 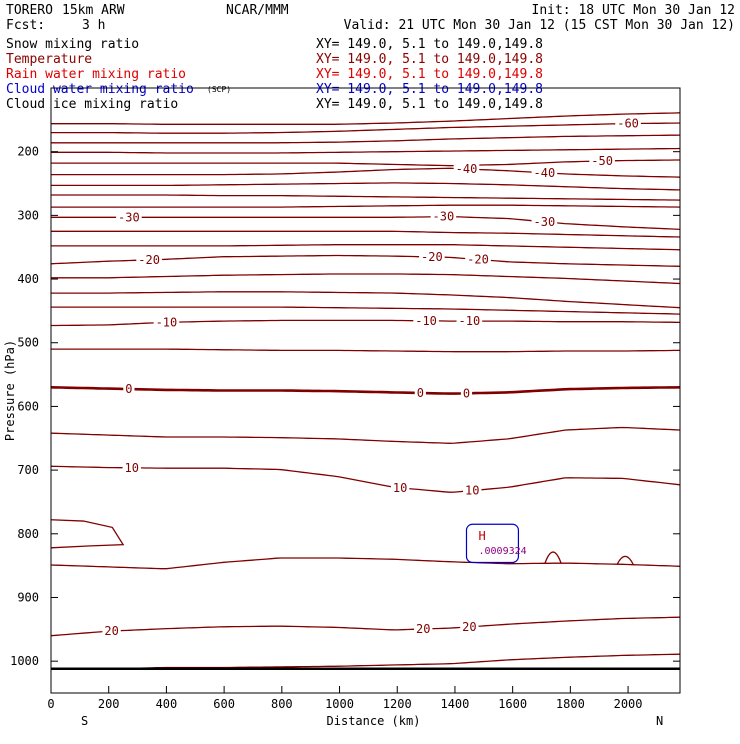 I want to click on cloud-water-contour, so click(x=492, y=543).